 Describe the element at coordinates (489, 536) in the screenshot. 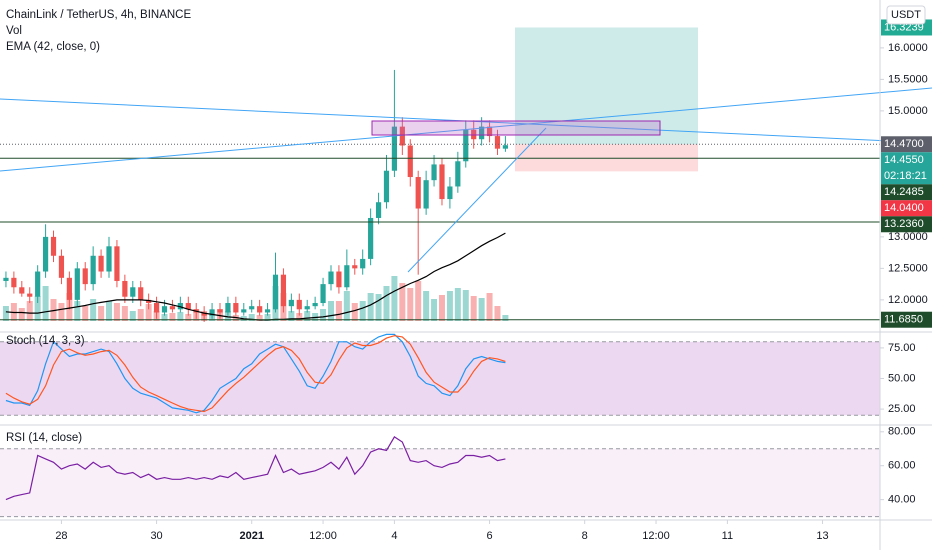

I see `x-tick-label: 6` at that location.